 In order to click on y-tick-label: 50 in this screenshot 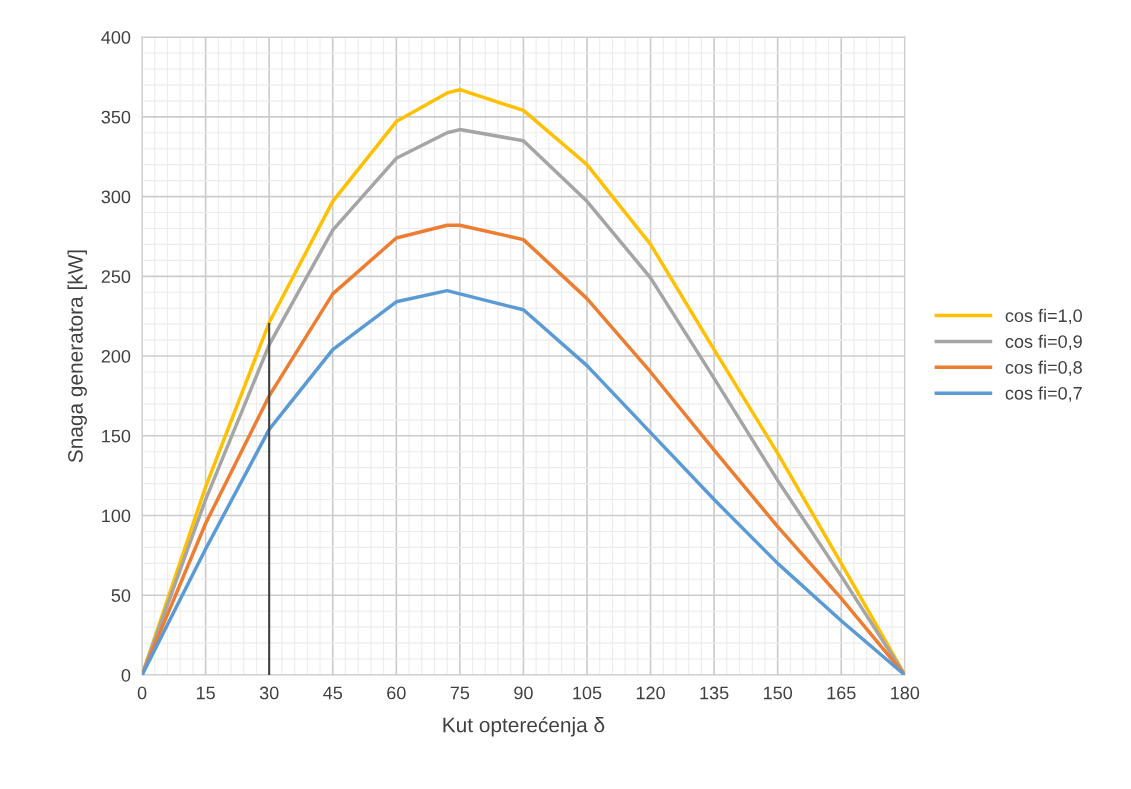, I will do `click(121, 595)`.